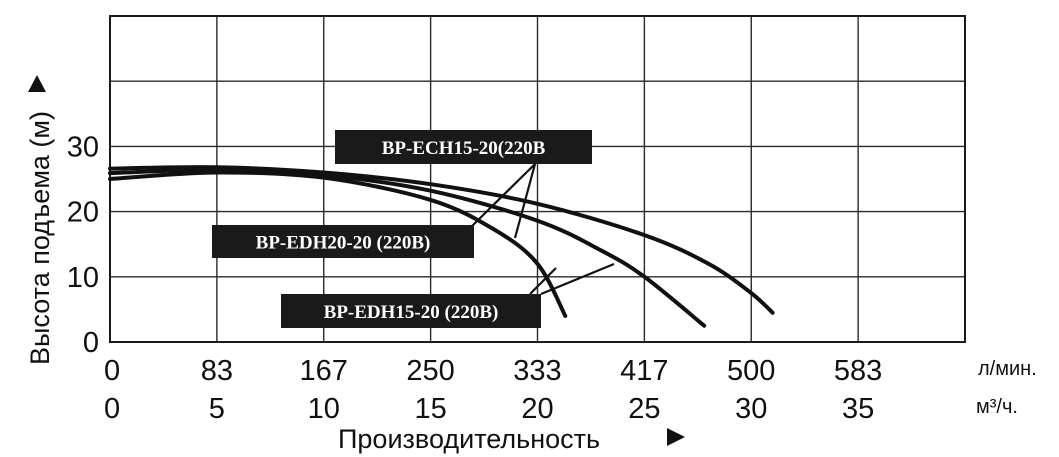  I want to click on y-tick-label: 20, so click(83, 213).